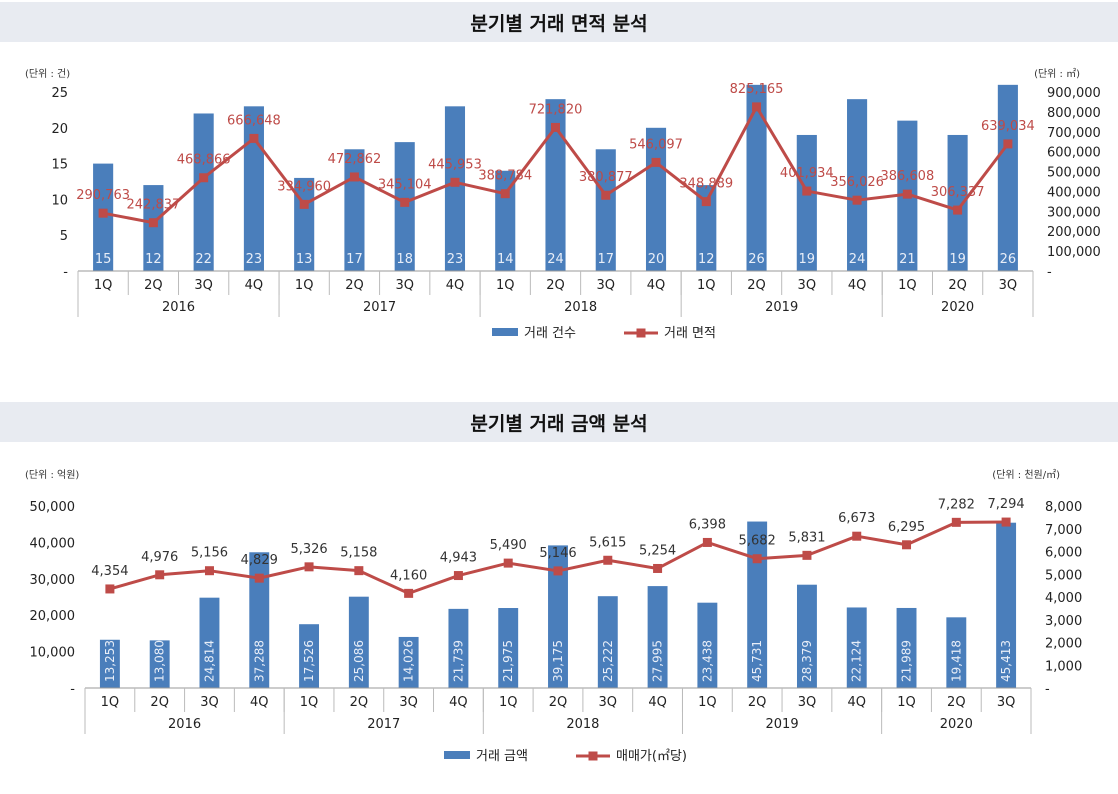 The height and width of the screenshot is (794, 1118). I want to click on chart2-line-value-label: 5,831, so click(806, 537).